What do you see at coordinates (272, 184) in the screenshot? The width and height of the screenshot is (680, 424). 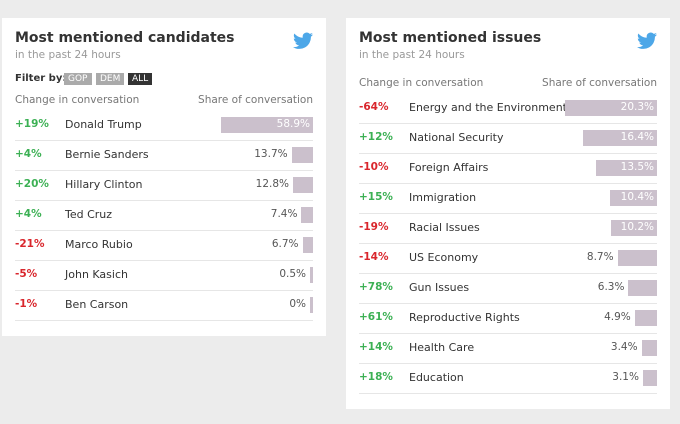 I see `share-label: 12.8%` at bounding box center [272, 184].